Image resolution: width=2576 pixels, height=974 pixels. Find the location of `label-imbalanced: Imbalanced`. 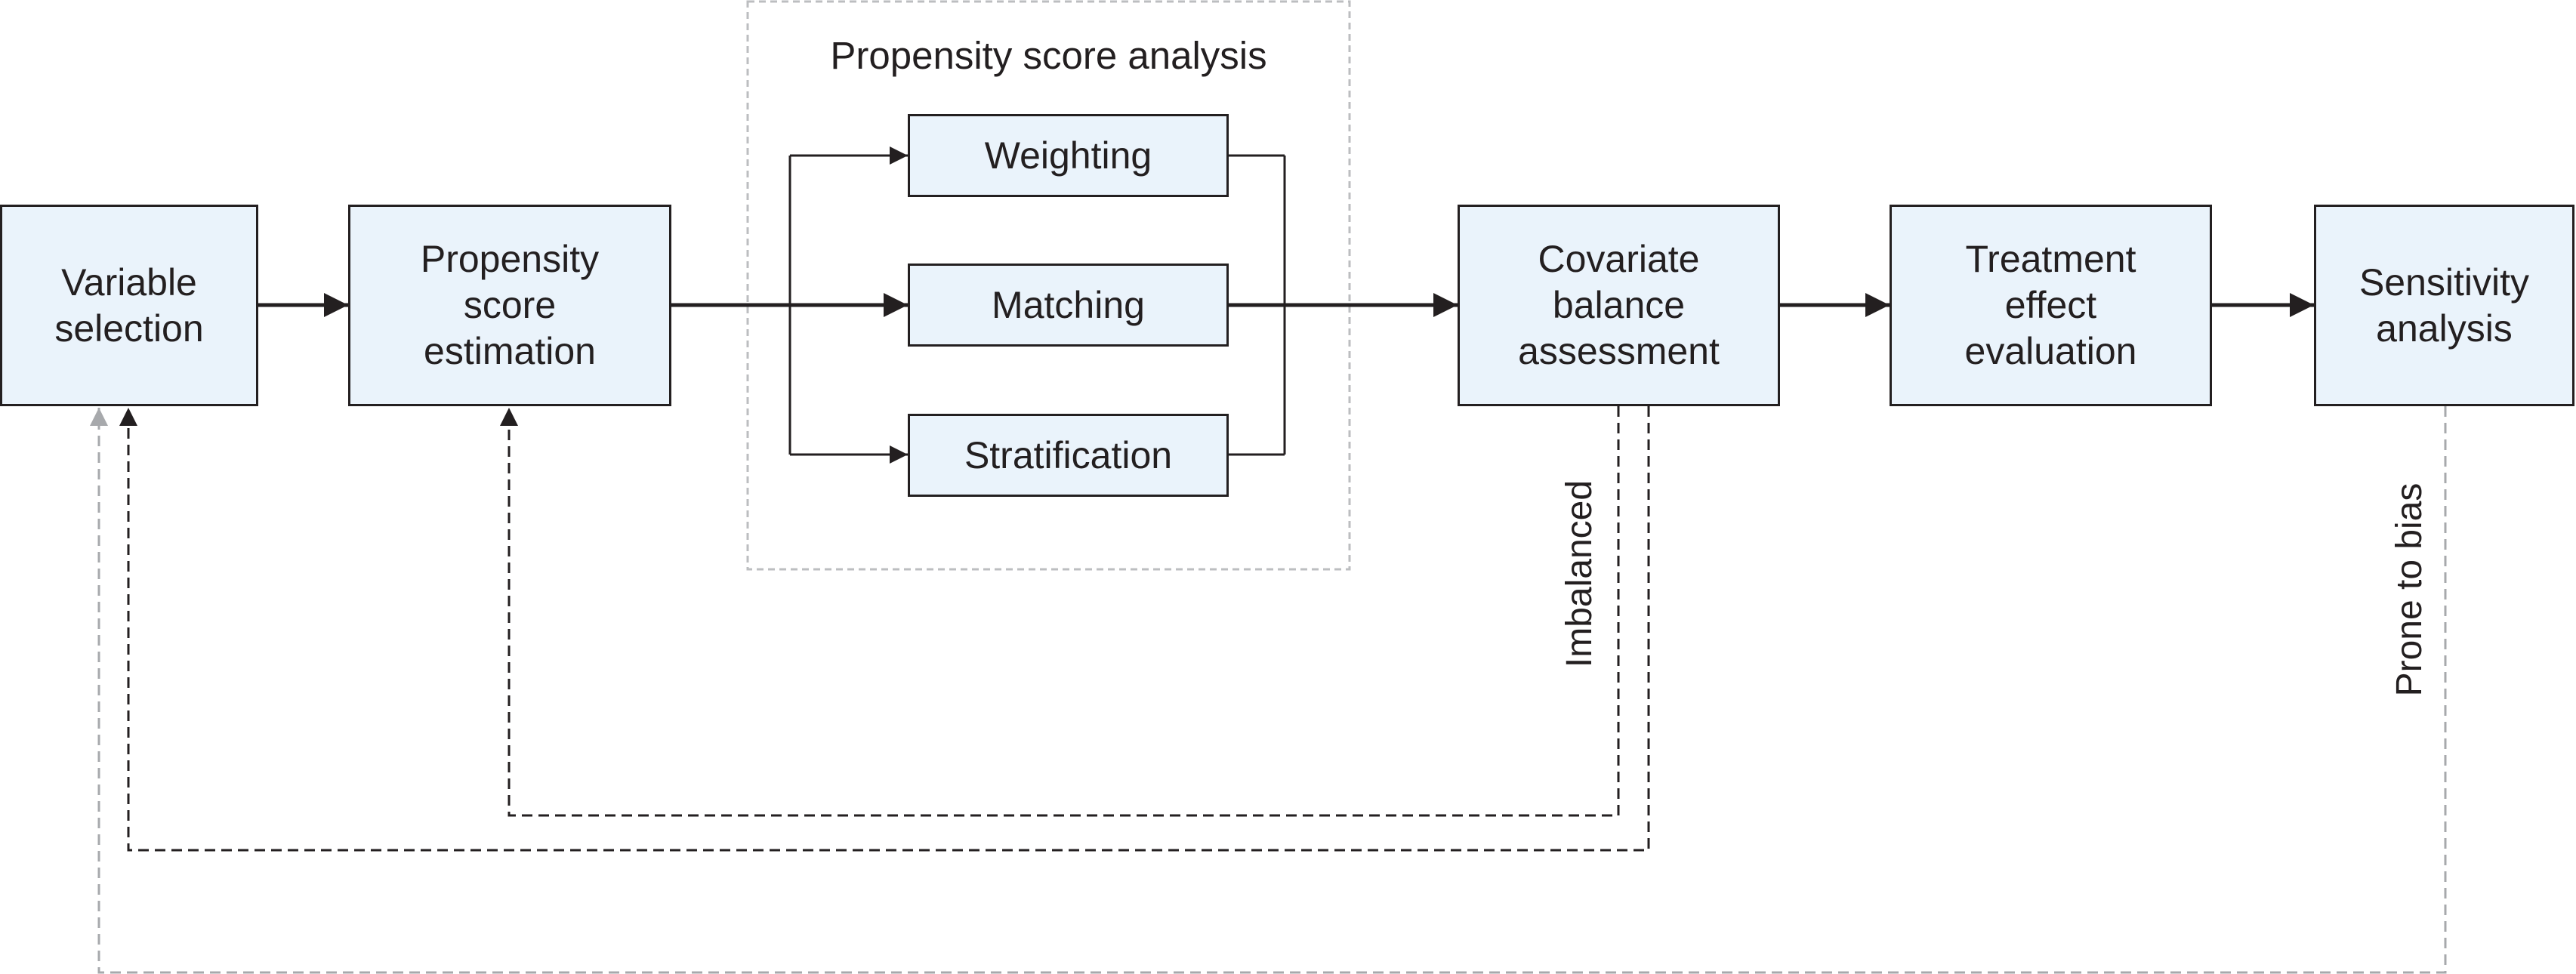

label-imbalanced: Imbalanced is located at coordinates (1579, 574).